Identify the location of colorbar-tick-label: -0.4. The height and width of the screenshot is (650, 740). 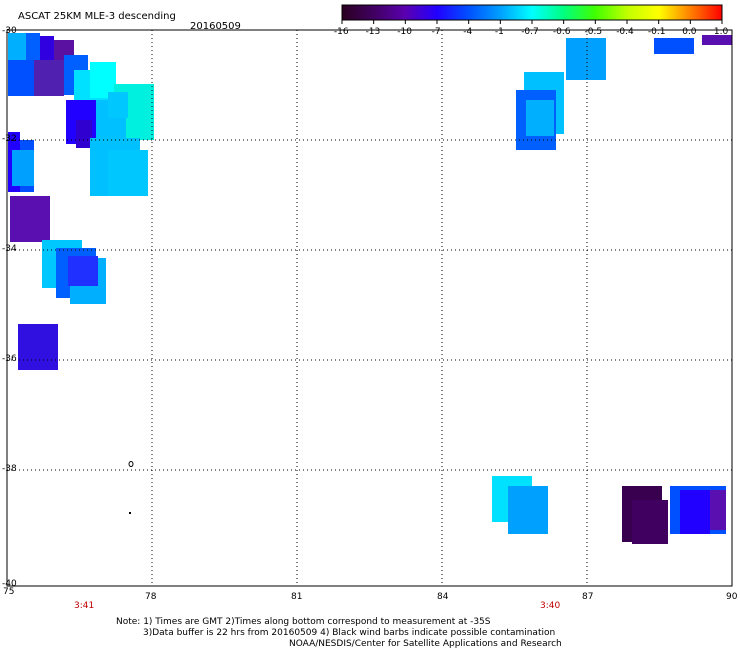
(625, 32).